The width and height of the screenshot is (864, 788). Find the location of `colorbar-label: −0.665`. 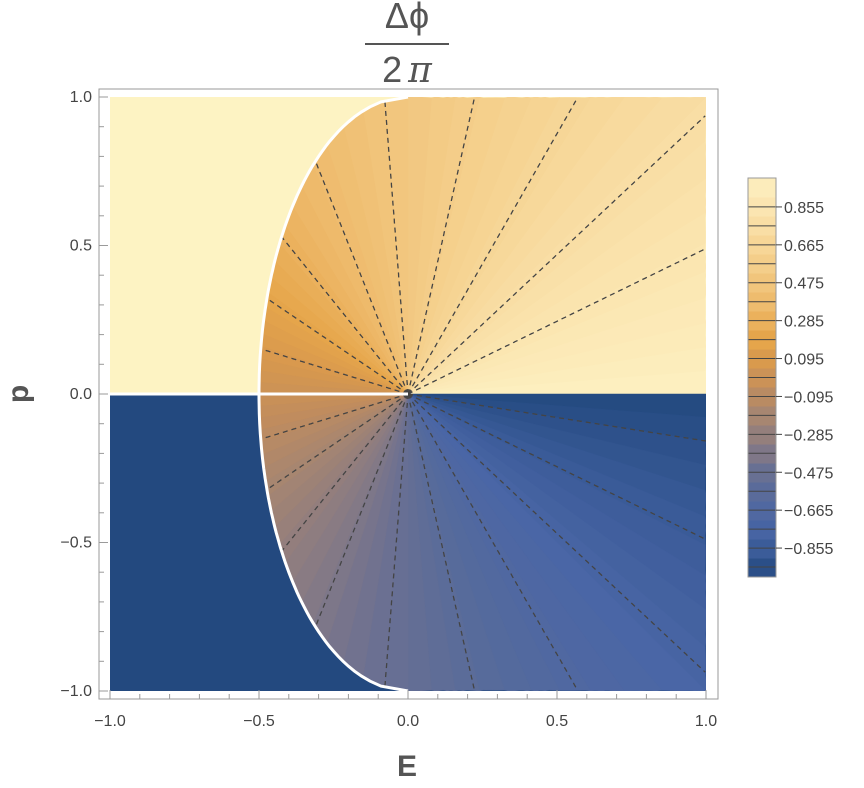

colorbar-label: −0.665 is located at coordinates (808, 511).